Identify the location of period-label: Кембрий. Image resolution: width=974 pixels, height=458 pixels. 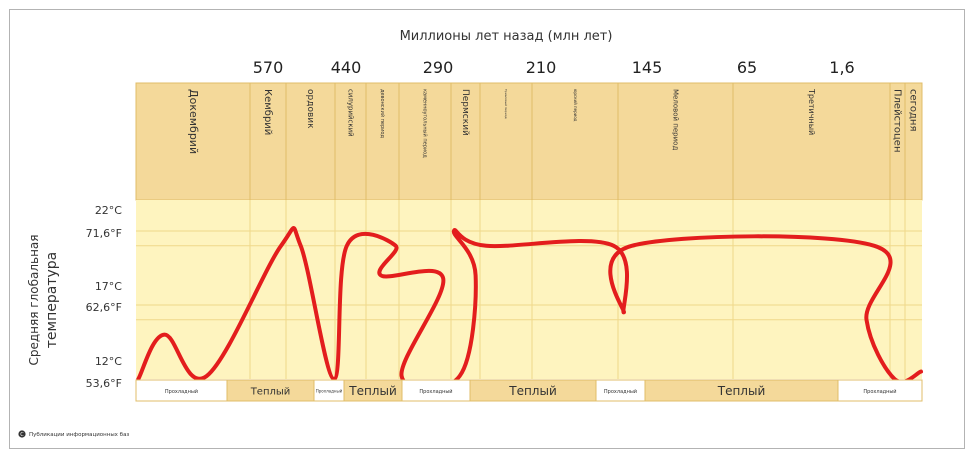
(267, 112).